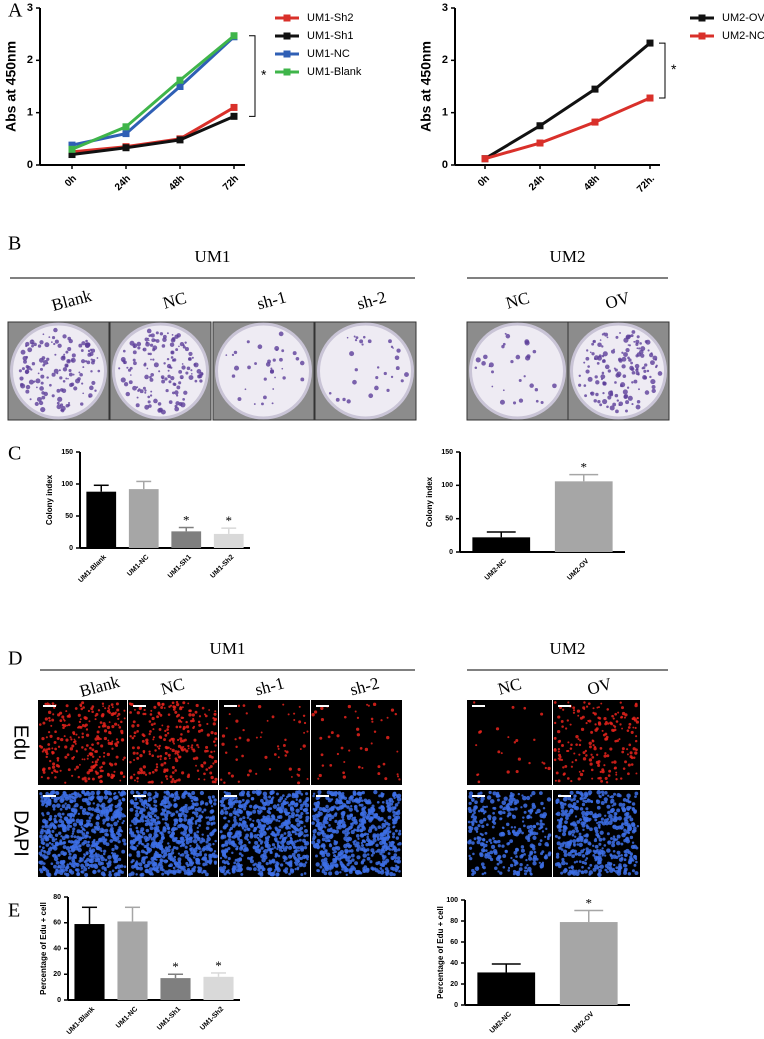 The width and height of the screenshot is (764, 1039). Describe the element at coordinates (454, 921) in the screenshot. I see `y-tick-label: 80` at that location.